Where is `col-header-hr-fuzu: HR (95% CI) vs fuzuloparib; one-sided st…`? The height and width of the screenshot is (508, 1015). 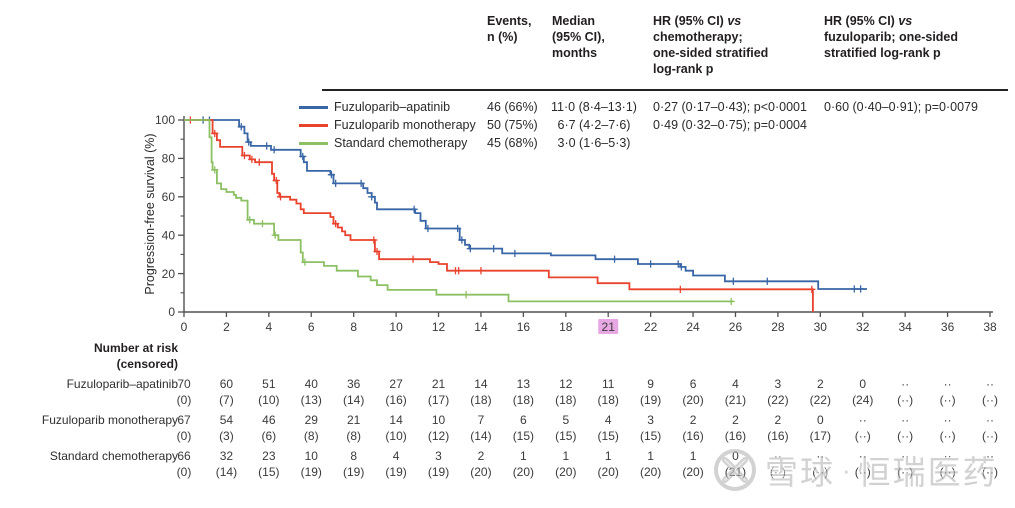 col-header-hr-fuzu: HR (95% CI) vs fuzuloparib; one-sided st… is located at coordinates (891, 37).